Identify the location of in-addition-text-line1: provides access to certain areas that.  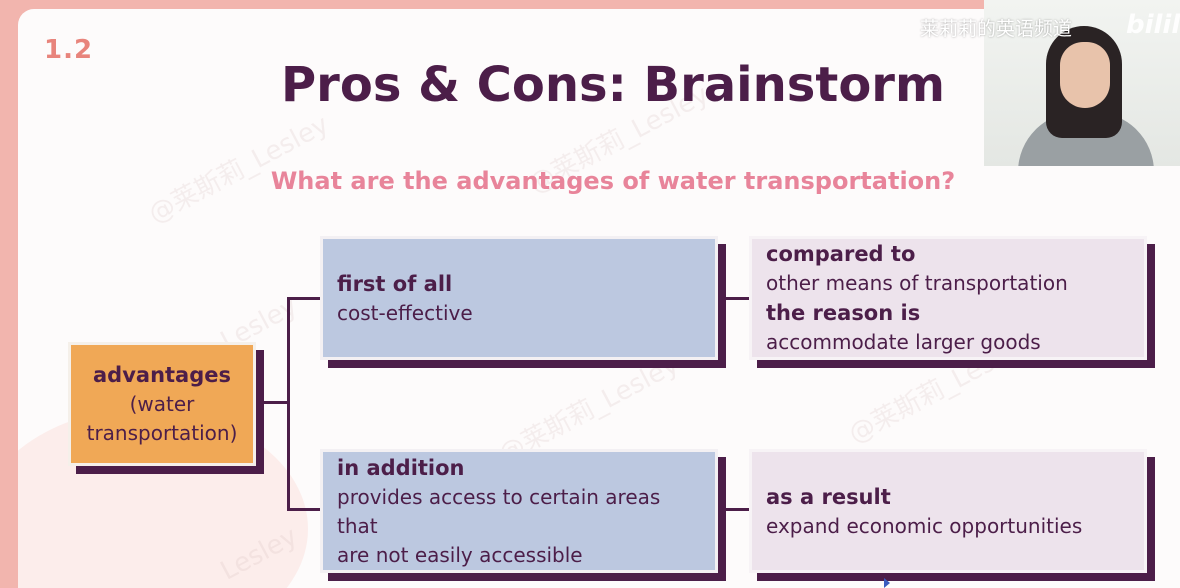
(499, 511).